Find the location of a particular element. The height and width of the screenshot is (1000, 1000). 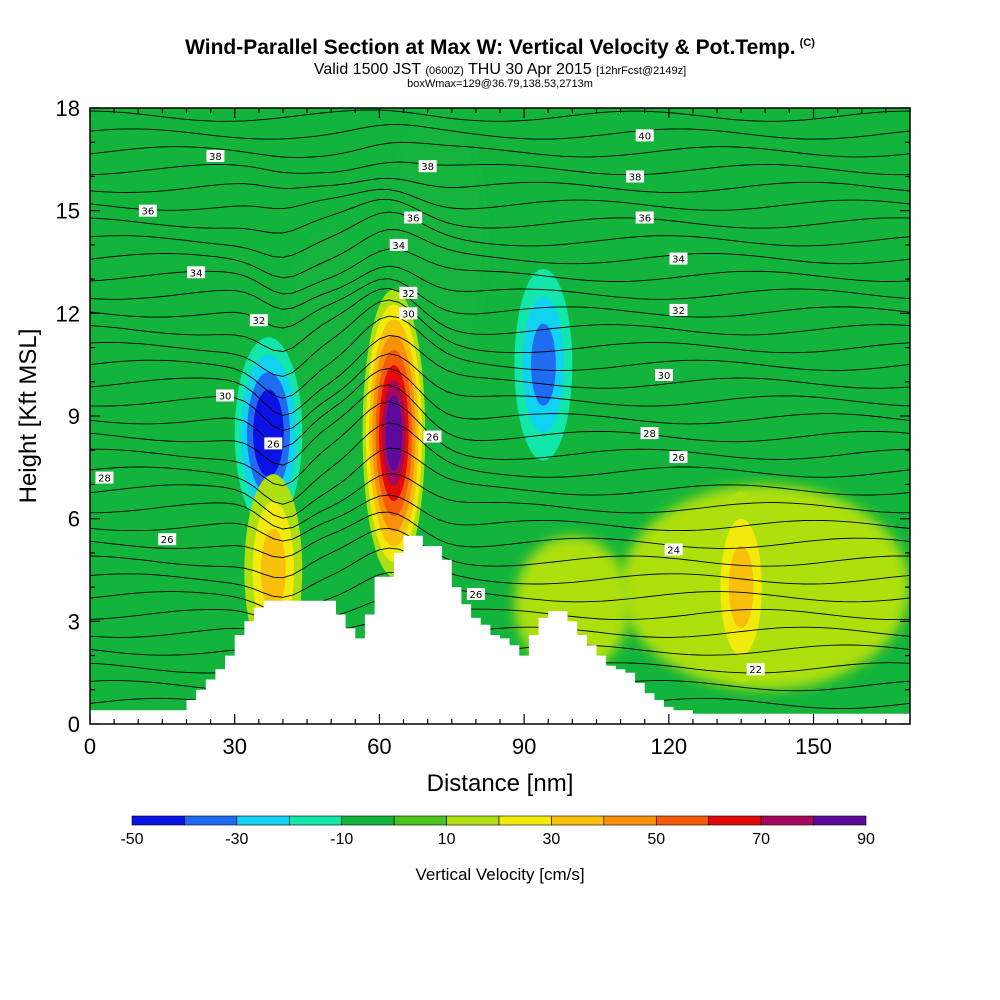

contour-label: 24 is located at coordinates (673, 549).